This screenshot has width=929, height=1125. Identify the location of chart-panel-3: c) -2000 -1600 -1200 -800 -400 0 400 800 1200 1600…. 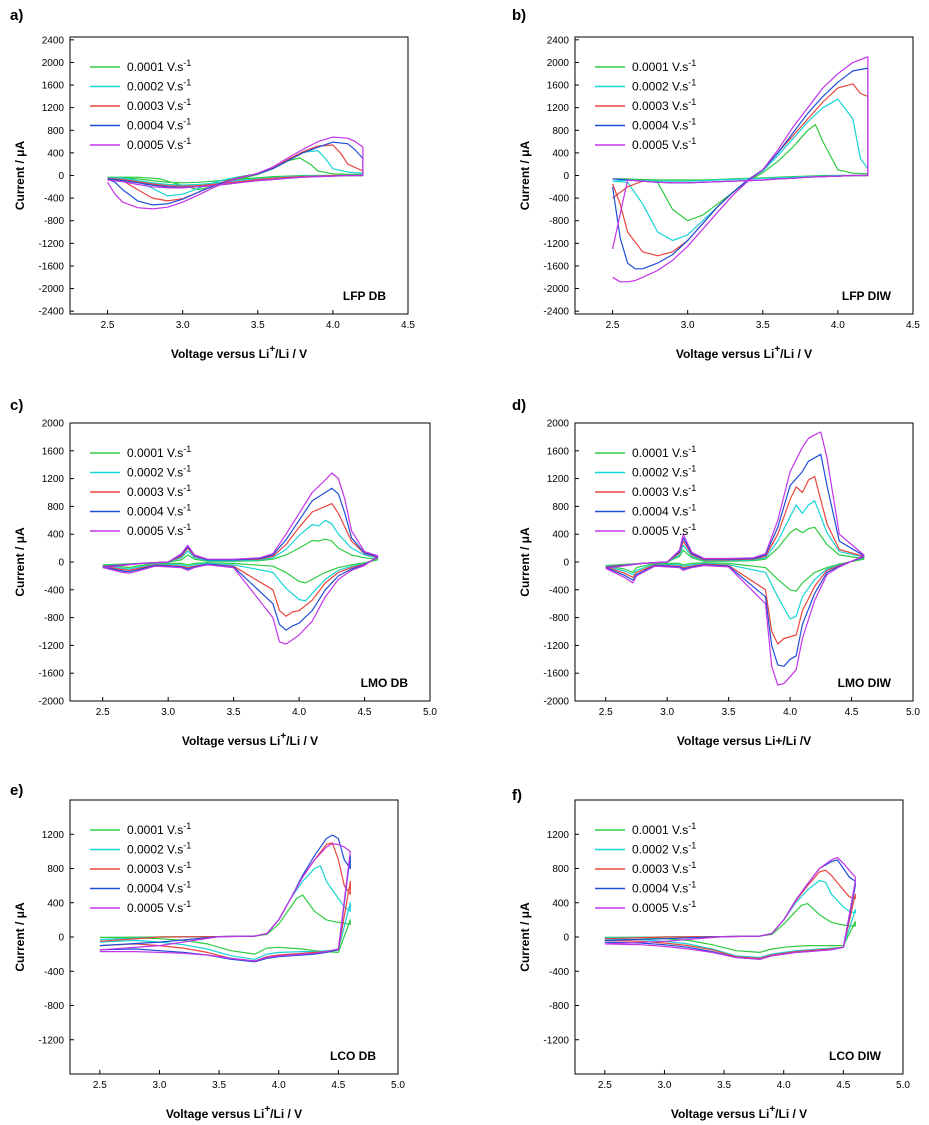
(223, 572).